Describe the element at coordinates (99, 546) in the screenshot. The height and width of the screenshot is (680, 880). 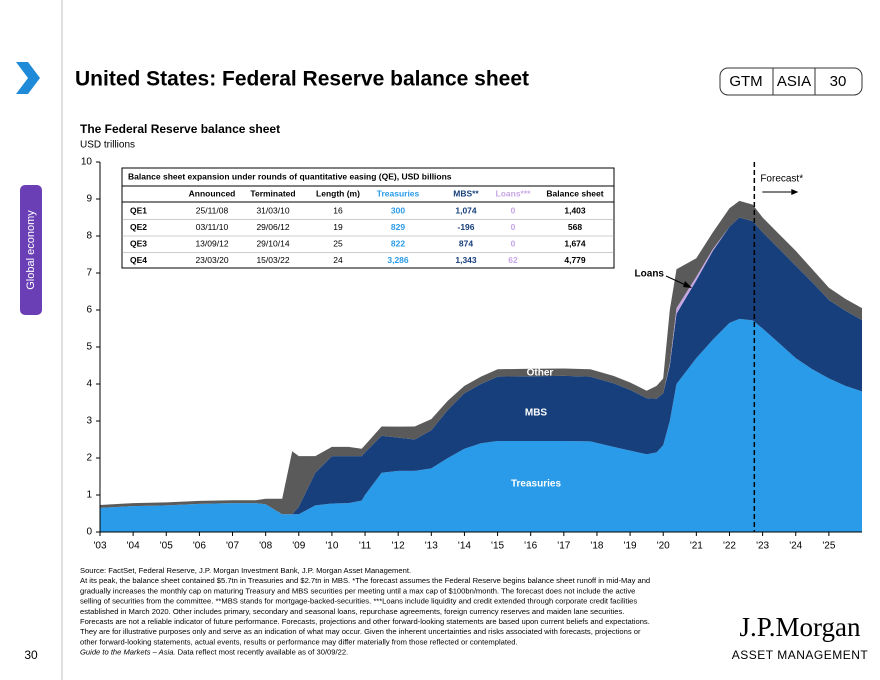
I see `x-tick-label: '03` at that location.